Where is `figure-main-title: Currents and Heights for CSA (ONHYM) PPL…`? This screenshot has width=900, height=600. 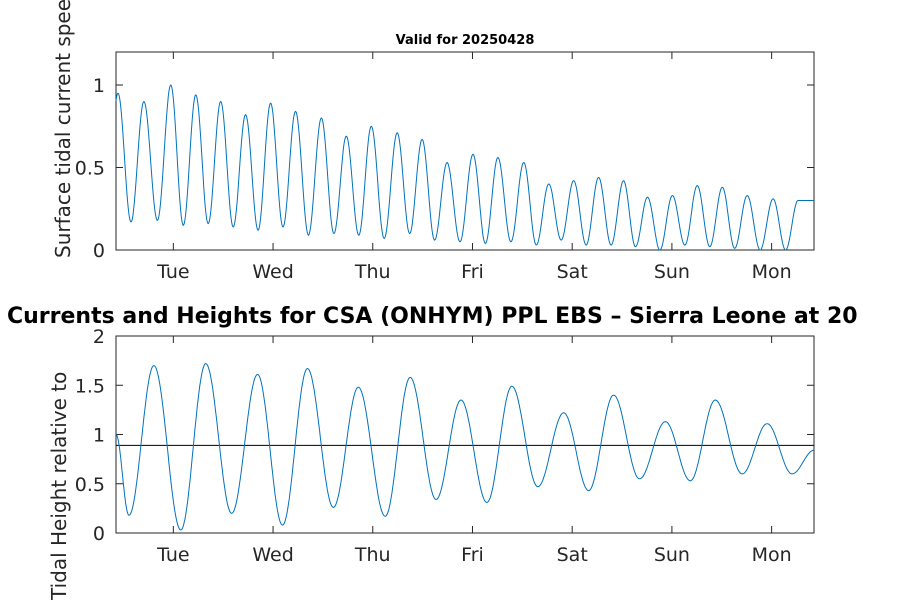
figure-main-title: Currents and Heights for CSA (ONHYM) PPL… is located at coordinates (432, 316).